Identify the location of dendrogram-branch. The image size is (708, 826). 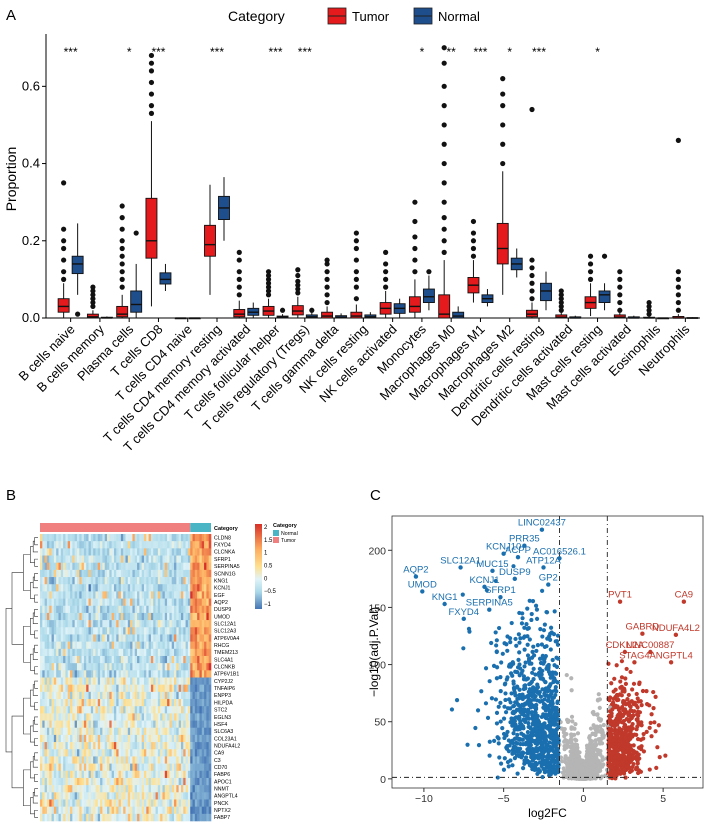
(36, 706).